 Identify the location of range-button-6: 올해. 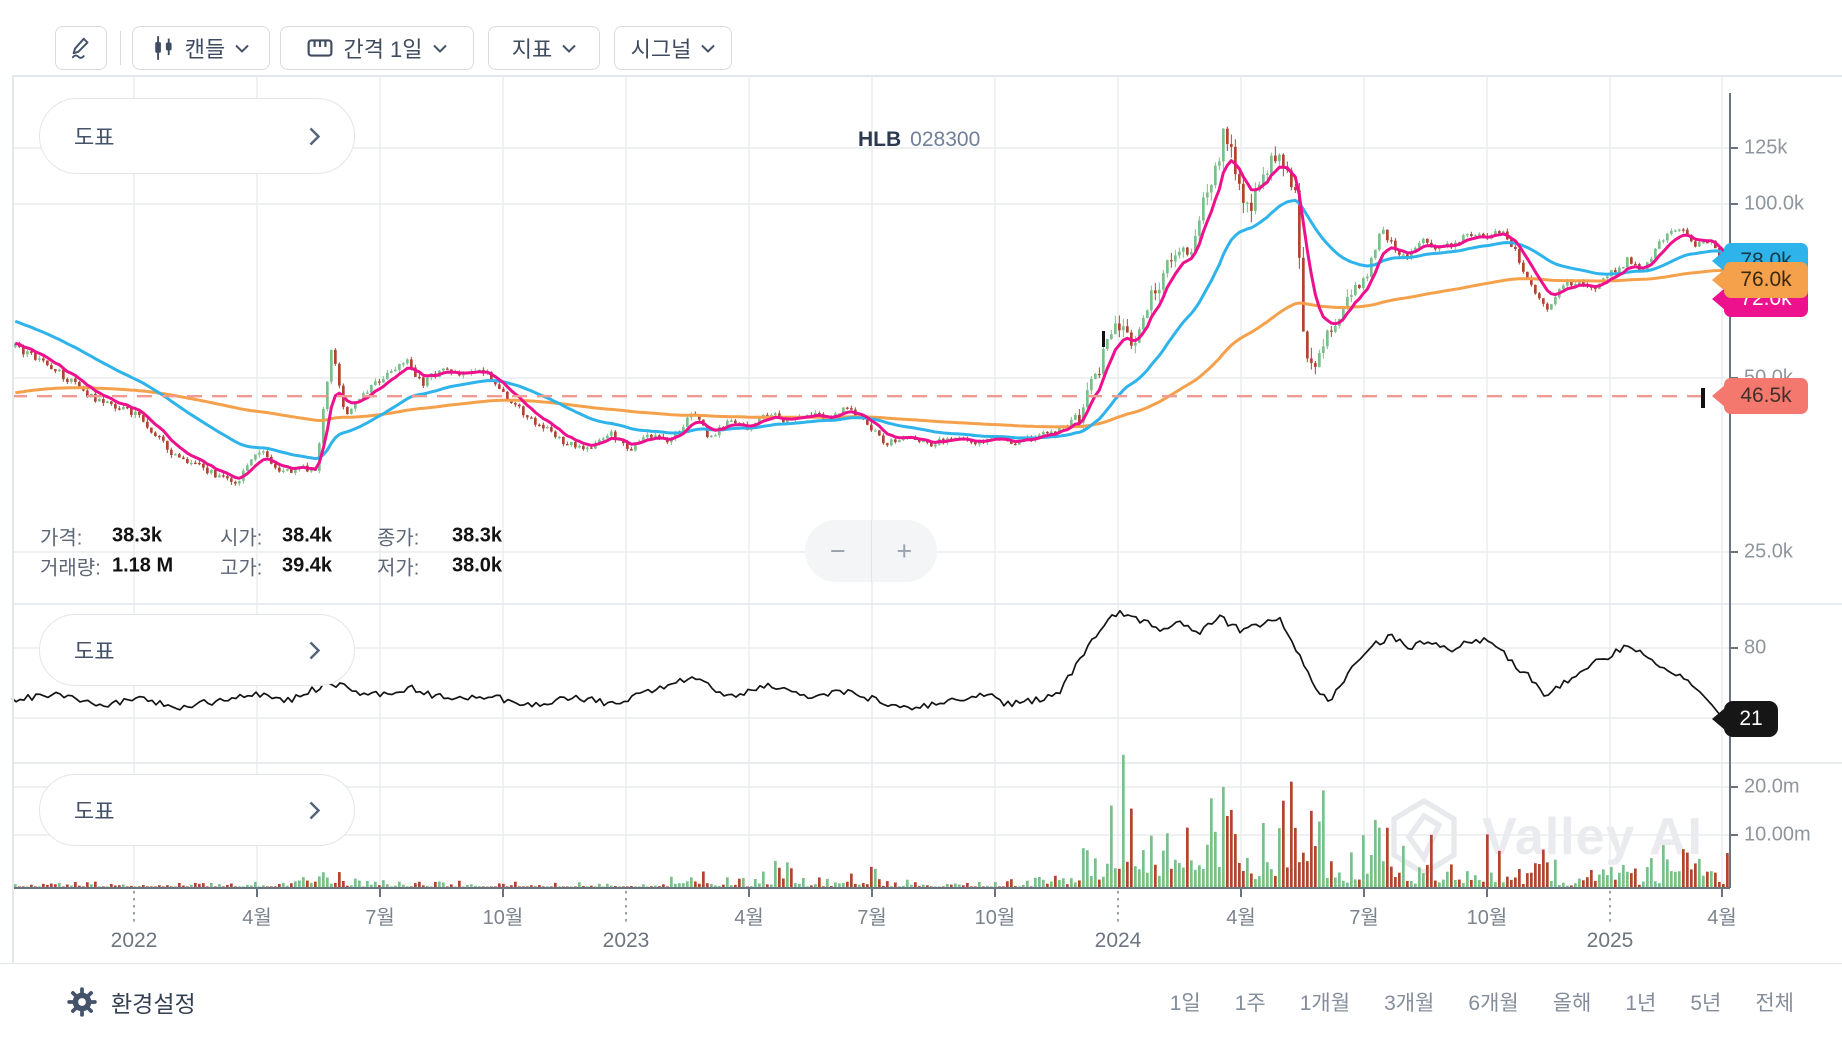
(1572, 1003).